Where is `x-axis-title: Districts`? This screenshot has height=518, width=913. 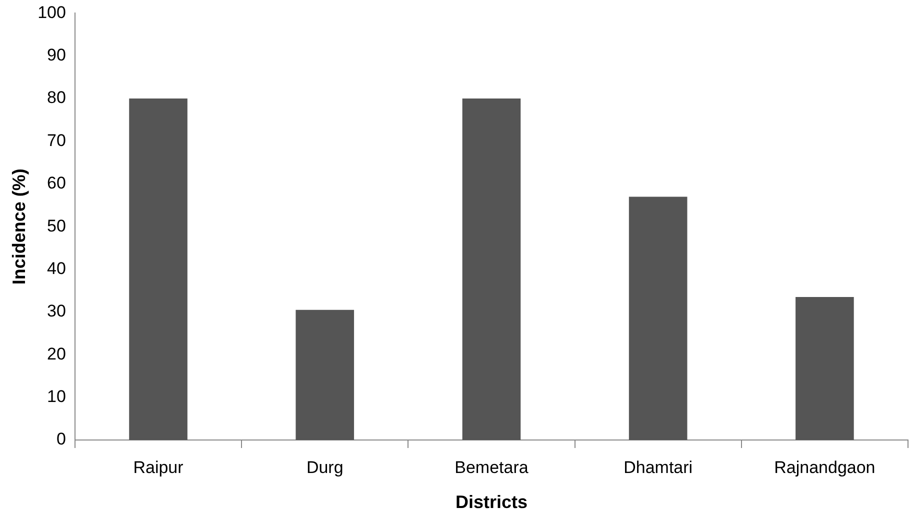 x-axis-title: Districts is located at coordinates (491, 502).